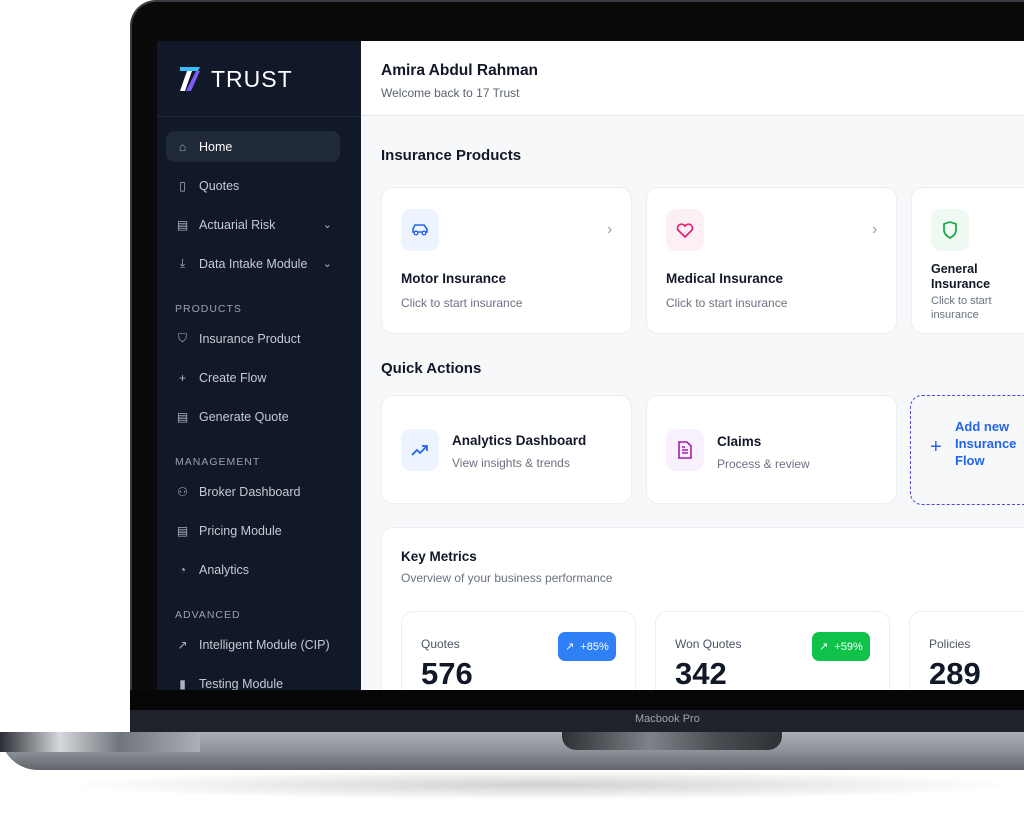  Describe the element at coordinates (219, 185) in the screenshot. I see `sidebar-item-label: Quotes` at that location.